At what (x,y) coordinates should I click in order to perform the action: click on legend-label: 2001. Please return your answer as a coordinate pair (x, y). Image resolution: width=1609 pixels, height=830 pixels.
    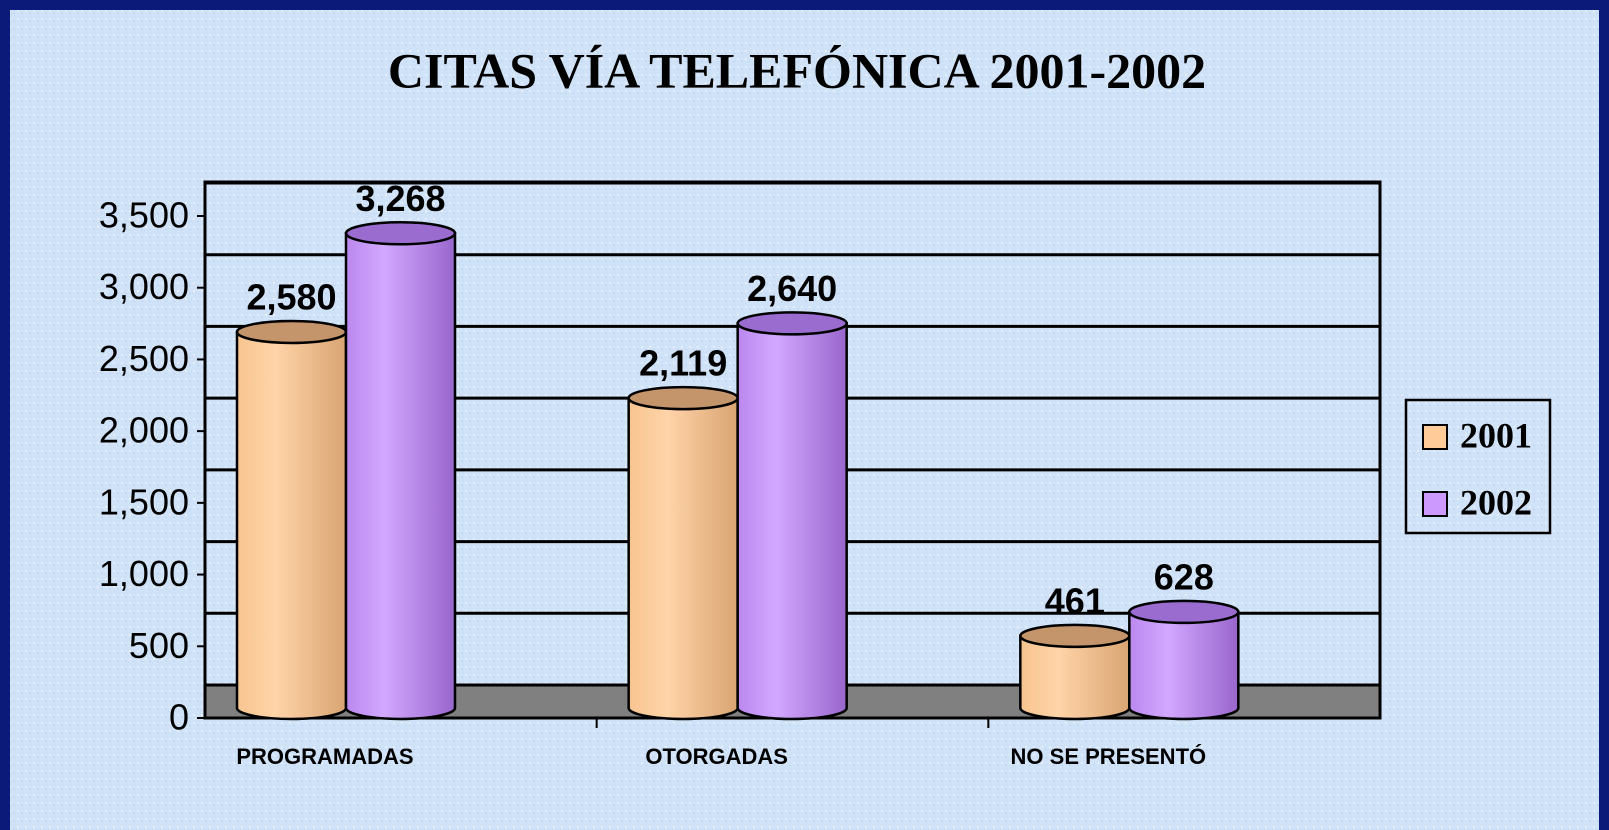
    Looking at the image, I should click on (1496, 435).